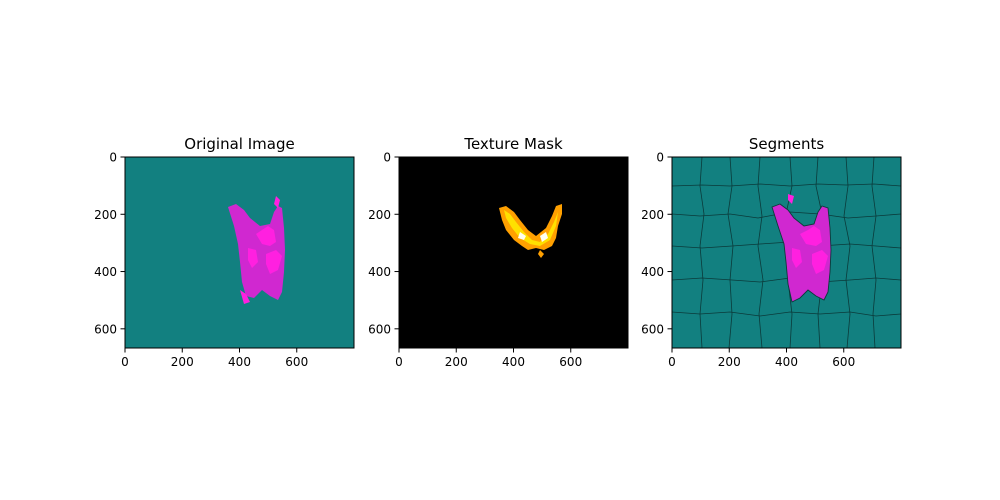 The image size is (1000, 500). What do you see at coordinates (801, 253) in the screenshot?
I see `object-outline` at bounding box center [801, 253].